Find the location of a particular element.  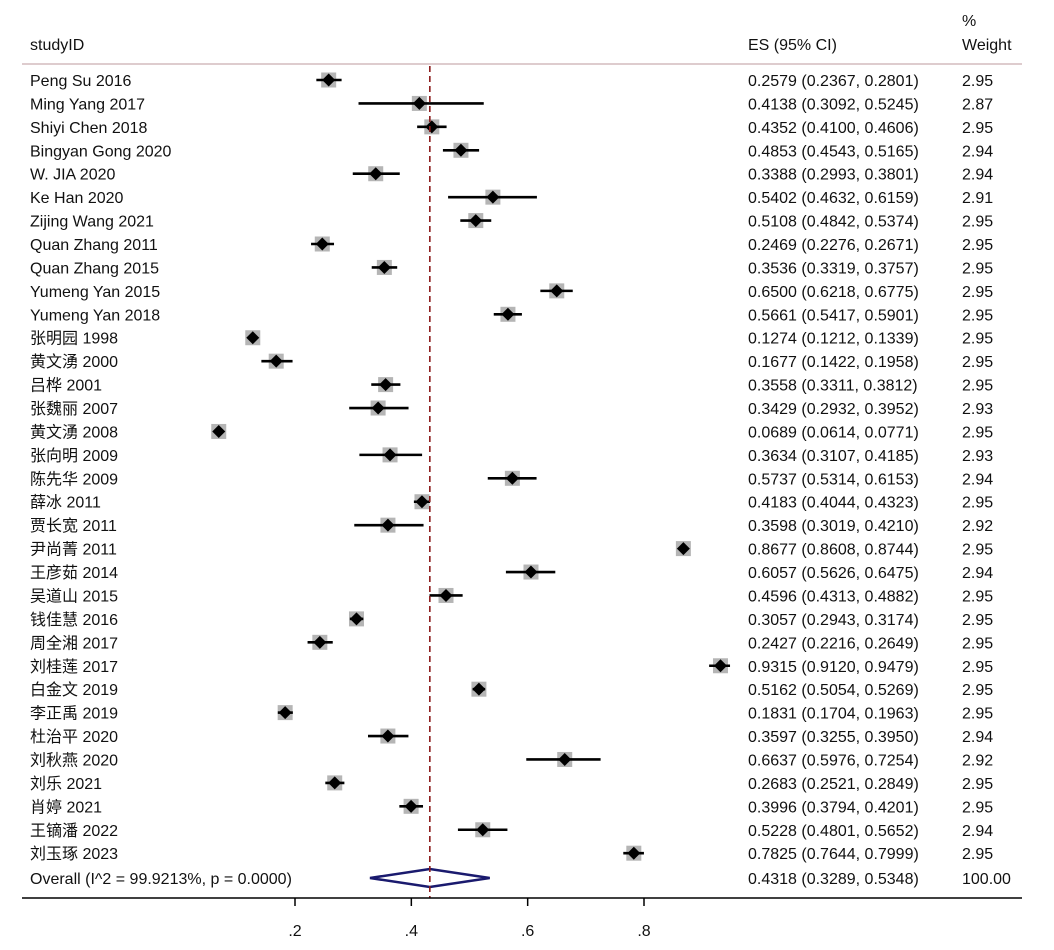

study-es-ci: 0.5737 (0.5314, 0.6153) is located at coordinates (833, 479).